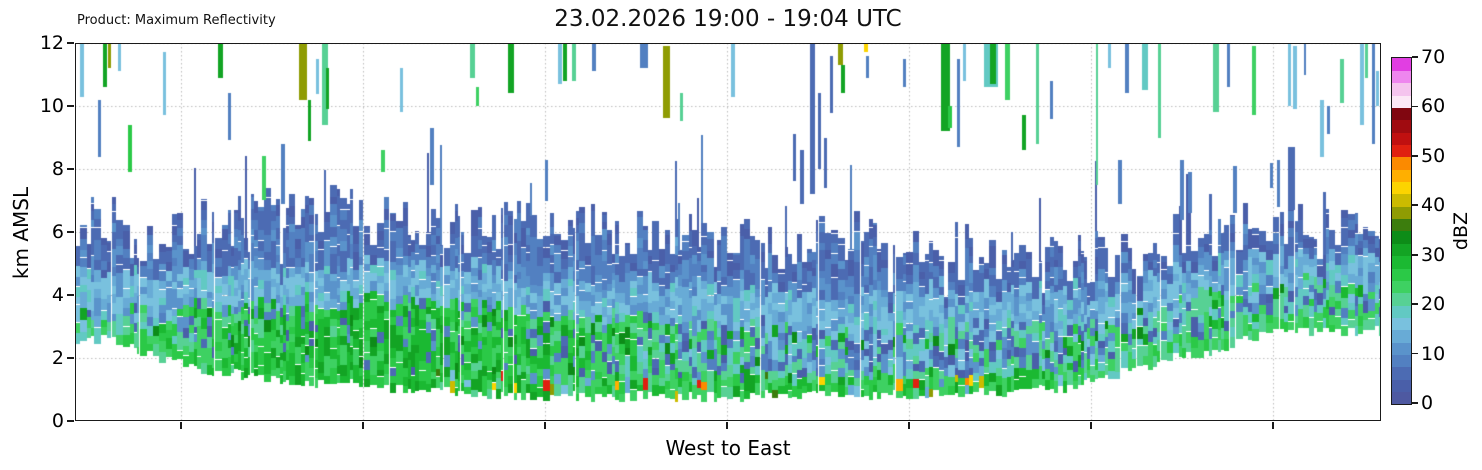 The height and width of the screenshot is (470, 1482). What do you see at coordinates (51, 43) in the screenshot?
I see `y-tick-label: 12` at bounding box center [51, 43].